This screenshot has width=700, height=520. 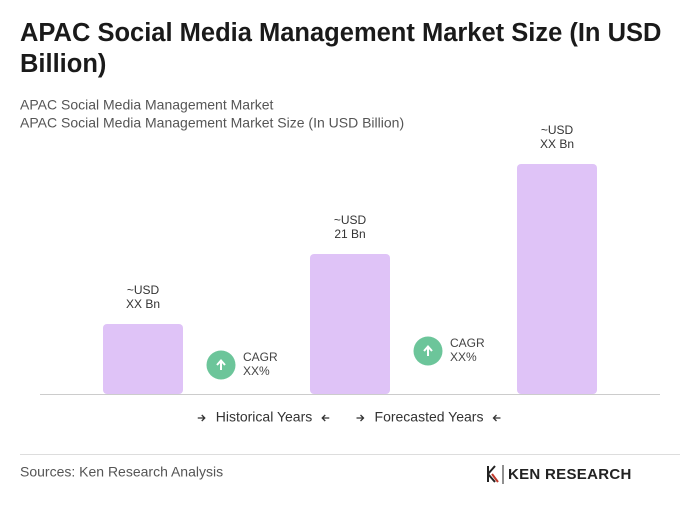 What do you see at coordinates (429, 417) in the screenshot?
I see `period-label: Forecasted Years` at bounding box center [429, 417].